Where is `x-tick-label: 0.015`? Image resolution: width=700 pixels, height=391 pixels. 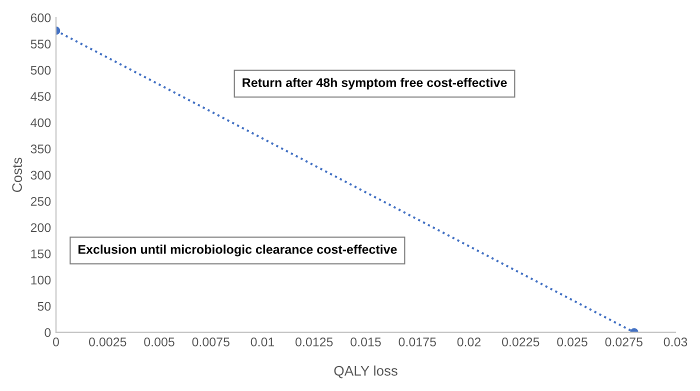
x-tick-label: 0.015 is located at coordinates (365, 342).